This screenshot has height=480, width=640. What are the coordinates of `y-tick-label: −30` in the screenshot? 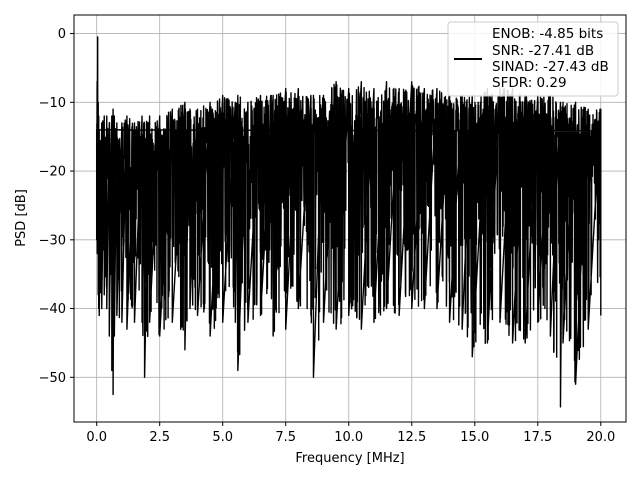 It's located at (52, 240).